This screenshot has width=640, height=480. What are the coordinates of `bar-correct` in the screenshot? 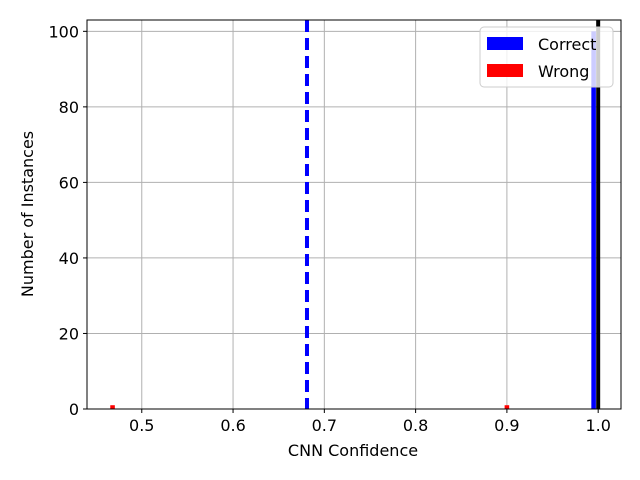 It's located at (593, 220).